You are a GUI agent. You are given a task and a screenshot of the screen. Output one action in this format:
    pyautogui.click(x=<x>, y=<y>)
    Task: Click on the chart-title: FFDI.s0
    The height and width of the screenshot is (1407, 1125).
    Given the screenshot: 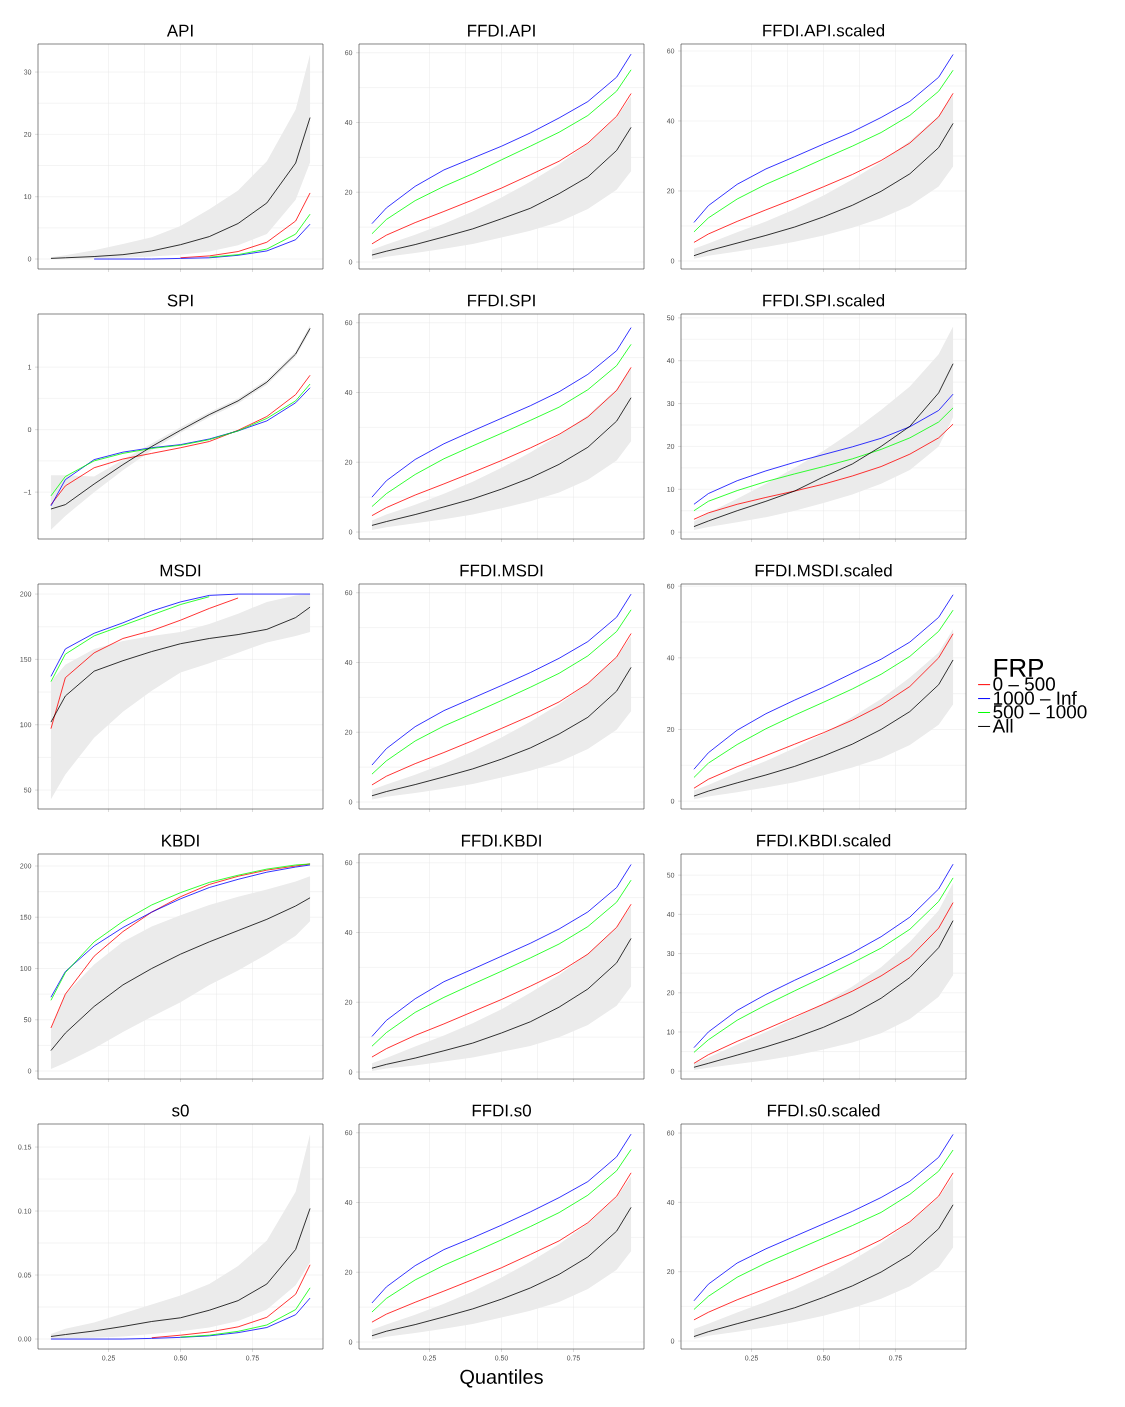 What is the action you would take?
    pyautogui.click(x=501, y=1110)
    